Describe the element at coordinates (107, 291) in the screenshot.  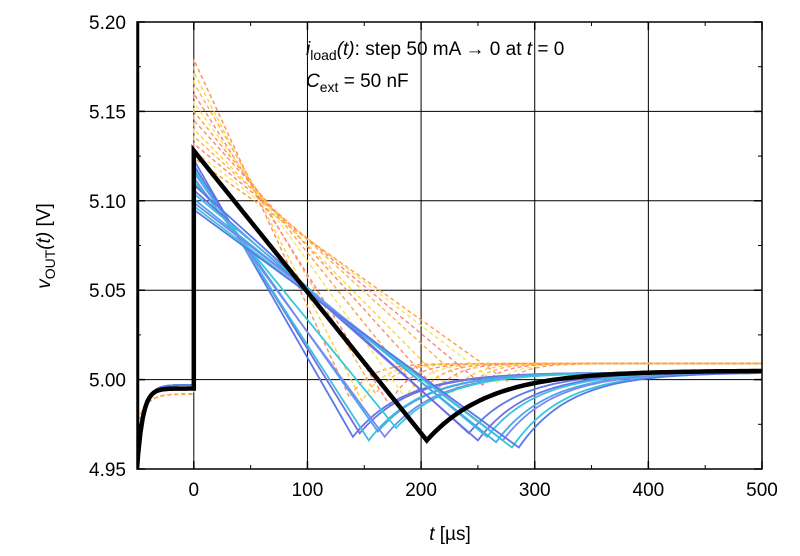
I see `y-tick-label: 5.05` at that location.